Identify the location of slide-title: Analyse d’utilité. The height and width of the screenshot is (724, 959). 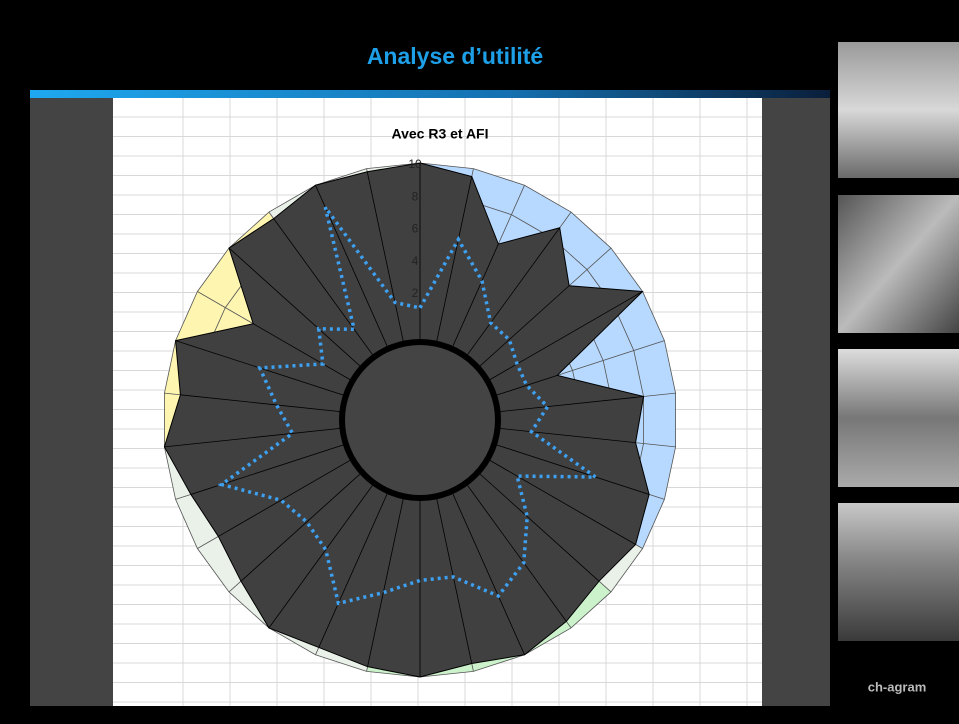
(455, 56).